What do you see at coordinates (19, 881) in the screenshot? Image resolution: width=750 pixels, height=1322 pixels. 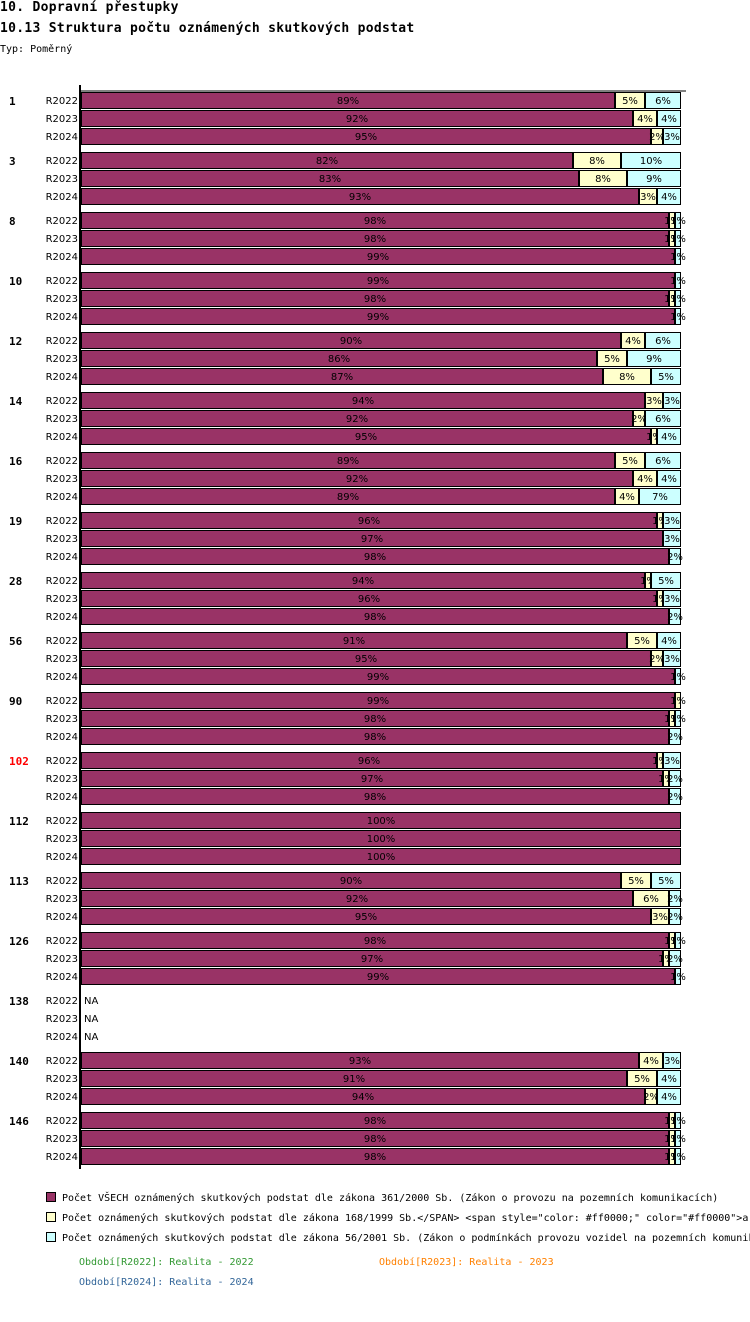 I see `group-label: 113` at bounding box center [19, 881].